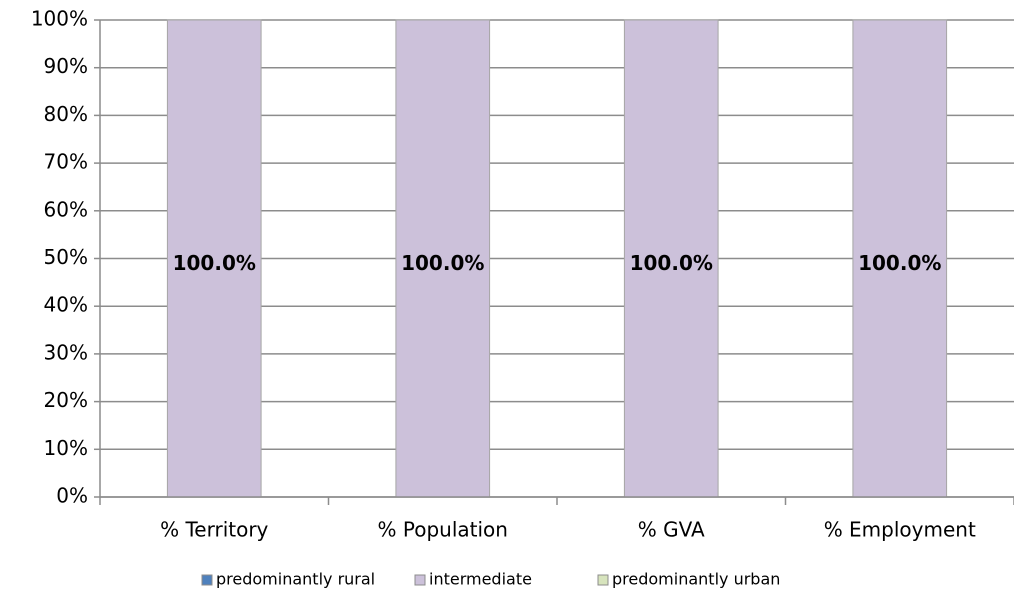 This screenshot has width=1014, height=596. Describe the element at coordinates (900, 530) in the screenshot. I see `x-tick-label: % Employment` at that location.